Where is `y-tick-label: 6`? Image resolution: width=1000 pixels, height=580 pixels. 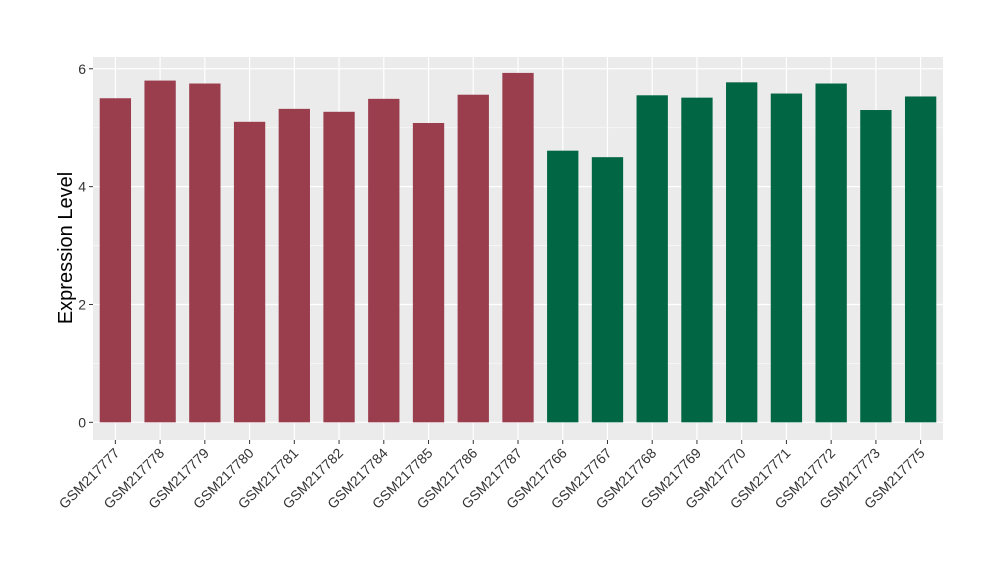 y-tick-label: 6 is located at coordinates (82, 69).